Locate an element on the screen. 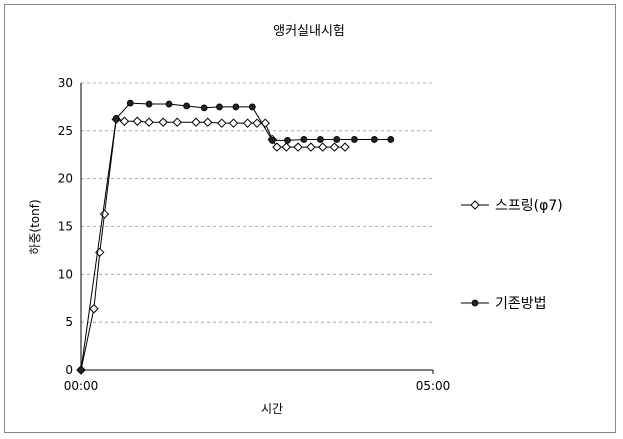 This screenshot has width=623, height=439. x-axis-label: 시간 is located at coordinates (272, 409).